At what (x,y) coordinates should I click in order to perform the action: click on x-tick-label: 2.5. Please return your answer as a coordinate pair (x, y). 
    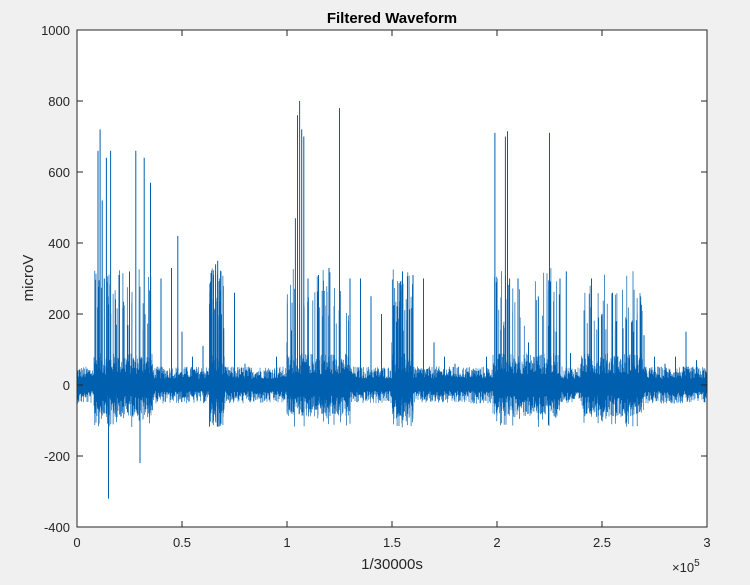
    Looking at the image, I should click on (602, 542).